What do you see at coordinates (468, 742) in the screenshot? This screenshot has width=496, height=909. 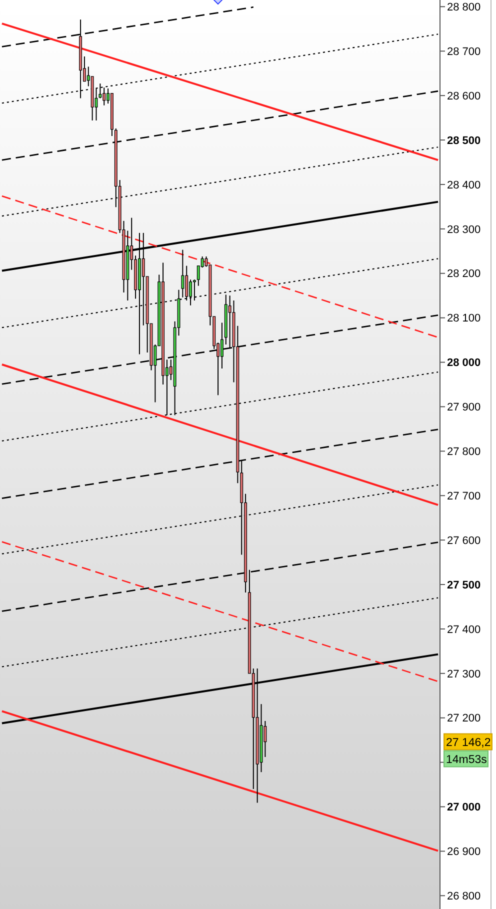 I see `text: 27 146,2` at bounding box center [468, 742].